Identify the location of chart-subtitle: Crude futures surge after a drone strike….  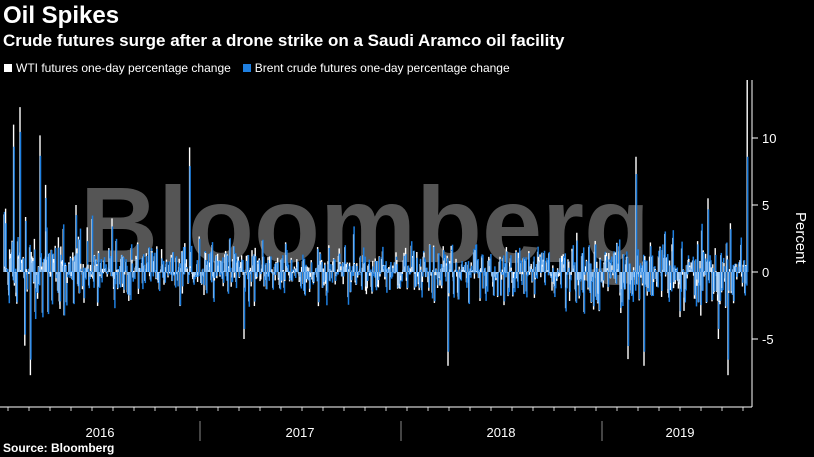
(284, 40).